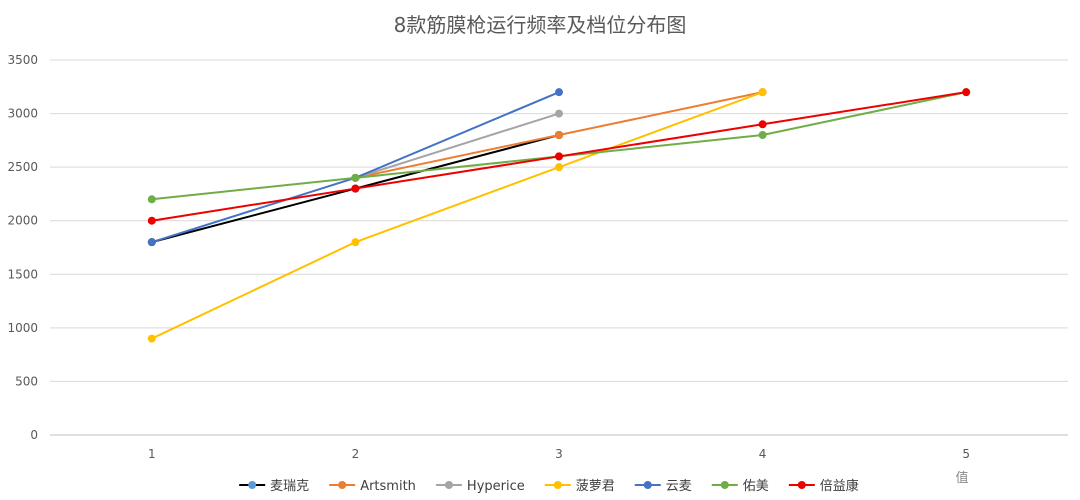 The width and height of the screenshot is (1080, 500). I want to click on y-tick-label: 1500, so click(22, 274).